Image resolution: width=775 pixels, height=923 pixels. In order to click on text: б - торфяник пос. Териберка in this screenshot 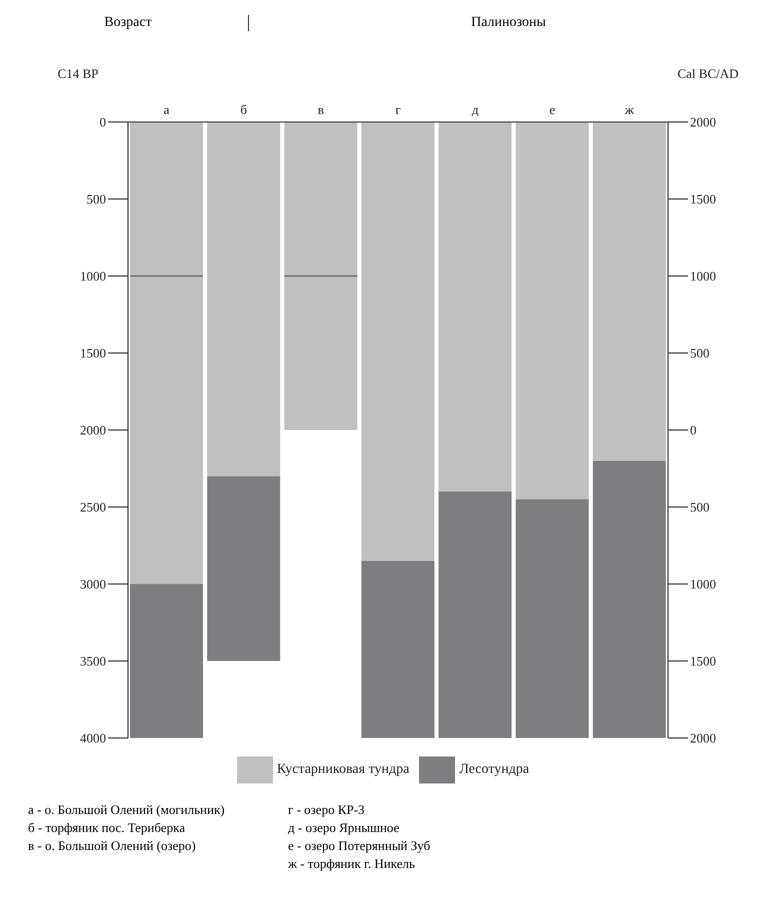, I will do `click(107, 828)`.